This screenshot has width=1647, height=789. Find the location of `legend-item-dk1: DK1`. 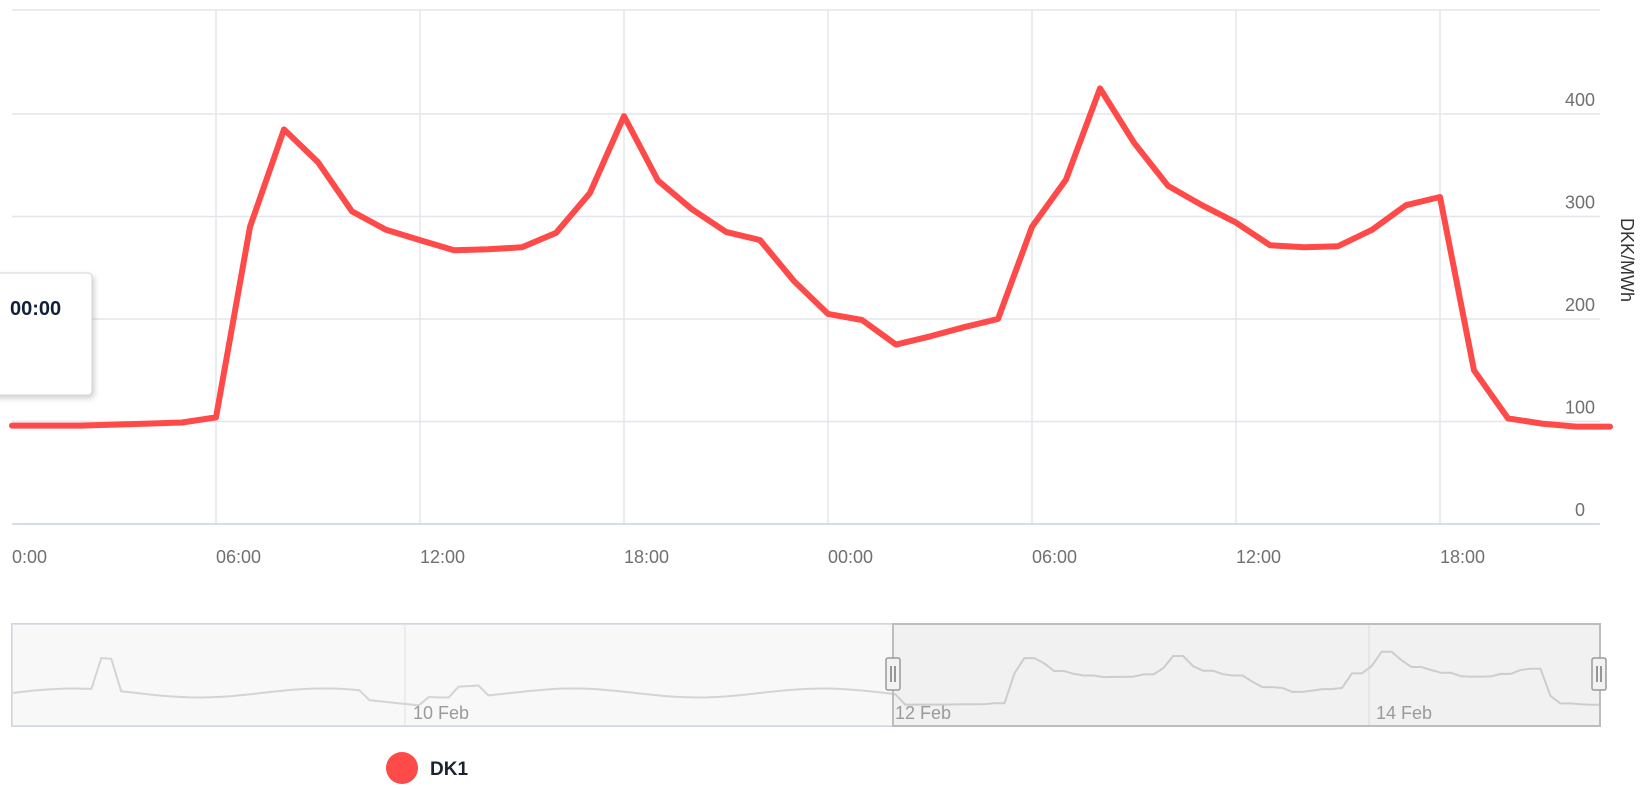

legend-item-dk1: DK1 is located at coordinates (449, 769).